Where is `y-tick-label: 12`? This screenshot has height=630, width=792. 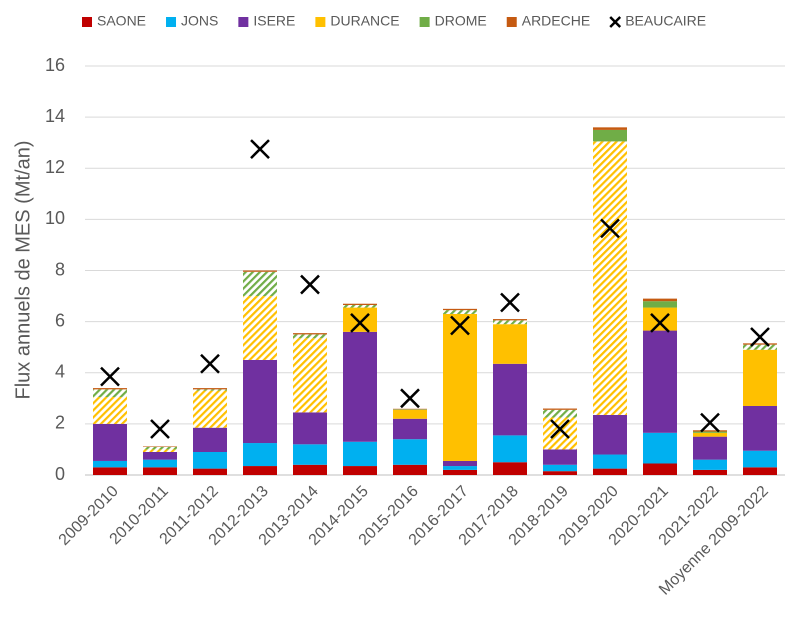 y-tick-label: 12 is located at coordinates (55, 167).